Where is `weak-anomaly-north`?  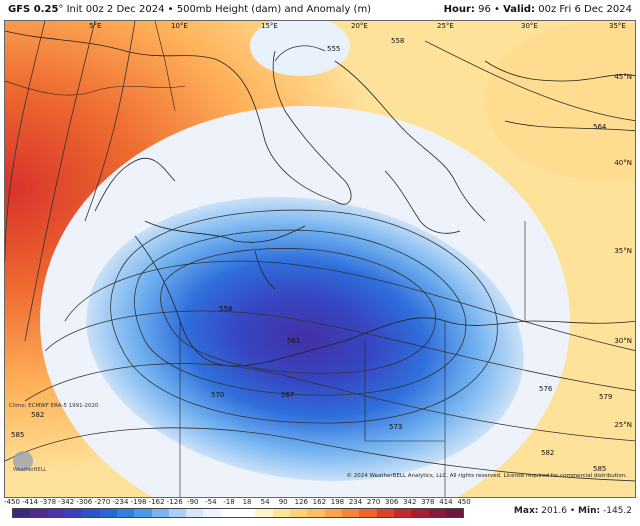 weak-anomaly-north is located at coordinates (300, 48).